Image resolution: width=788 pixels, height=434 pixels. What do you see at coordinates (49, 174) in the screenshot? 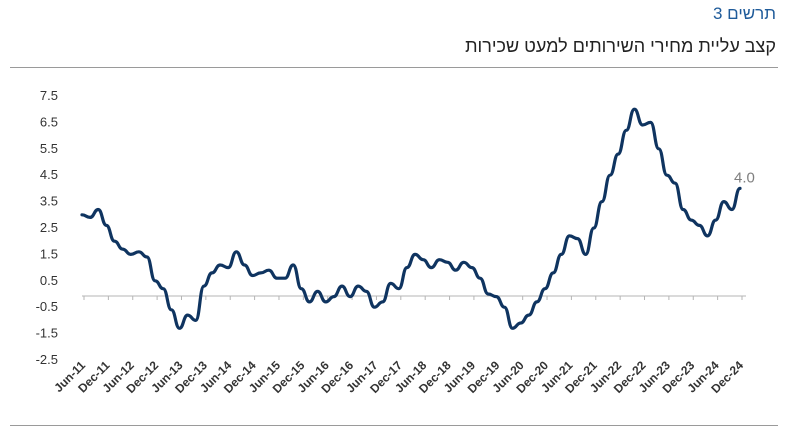
I see `y-tick-label: 4.5` at bounding box center [49, 174].